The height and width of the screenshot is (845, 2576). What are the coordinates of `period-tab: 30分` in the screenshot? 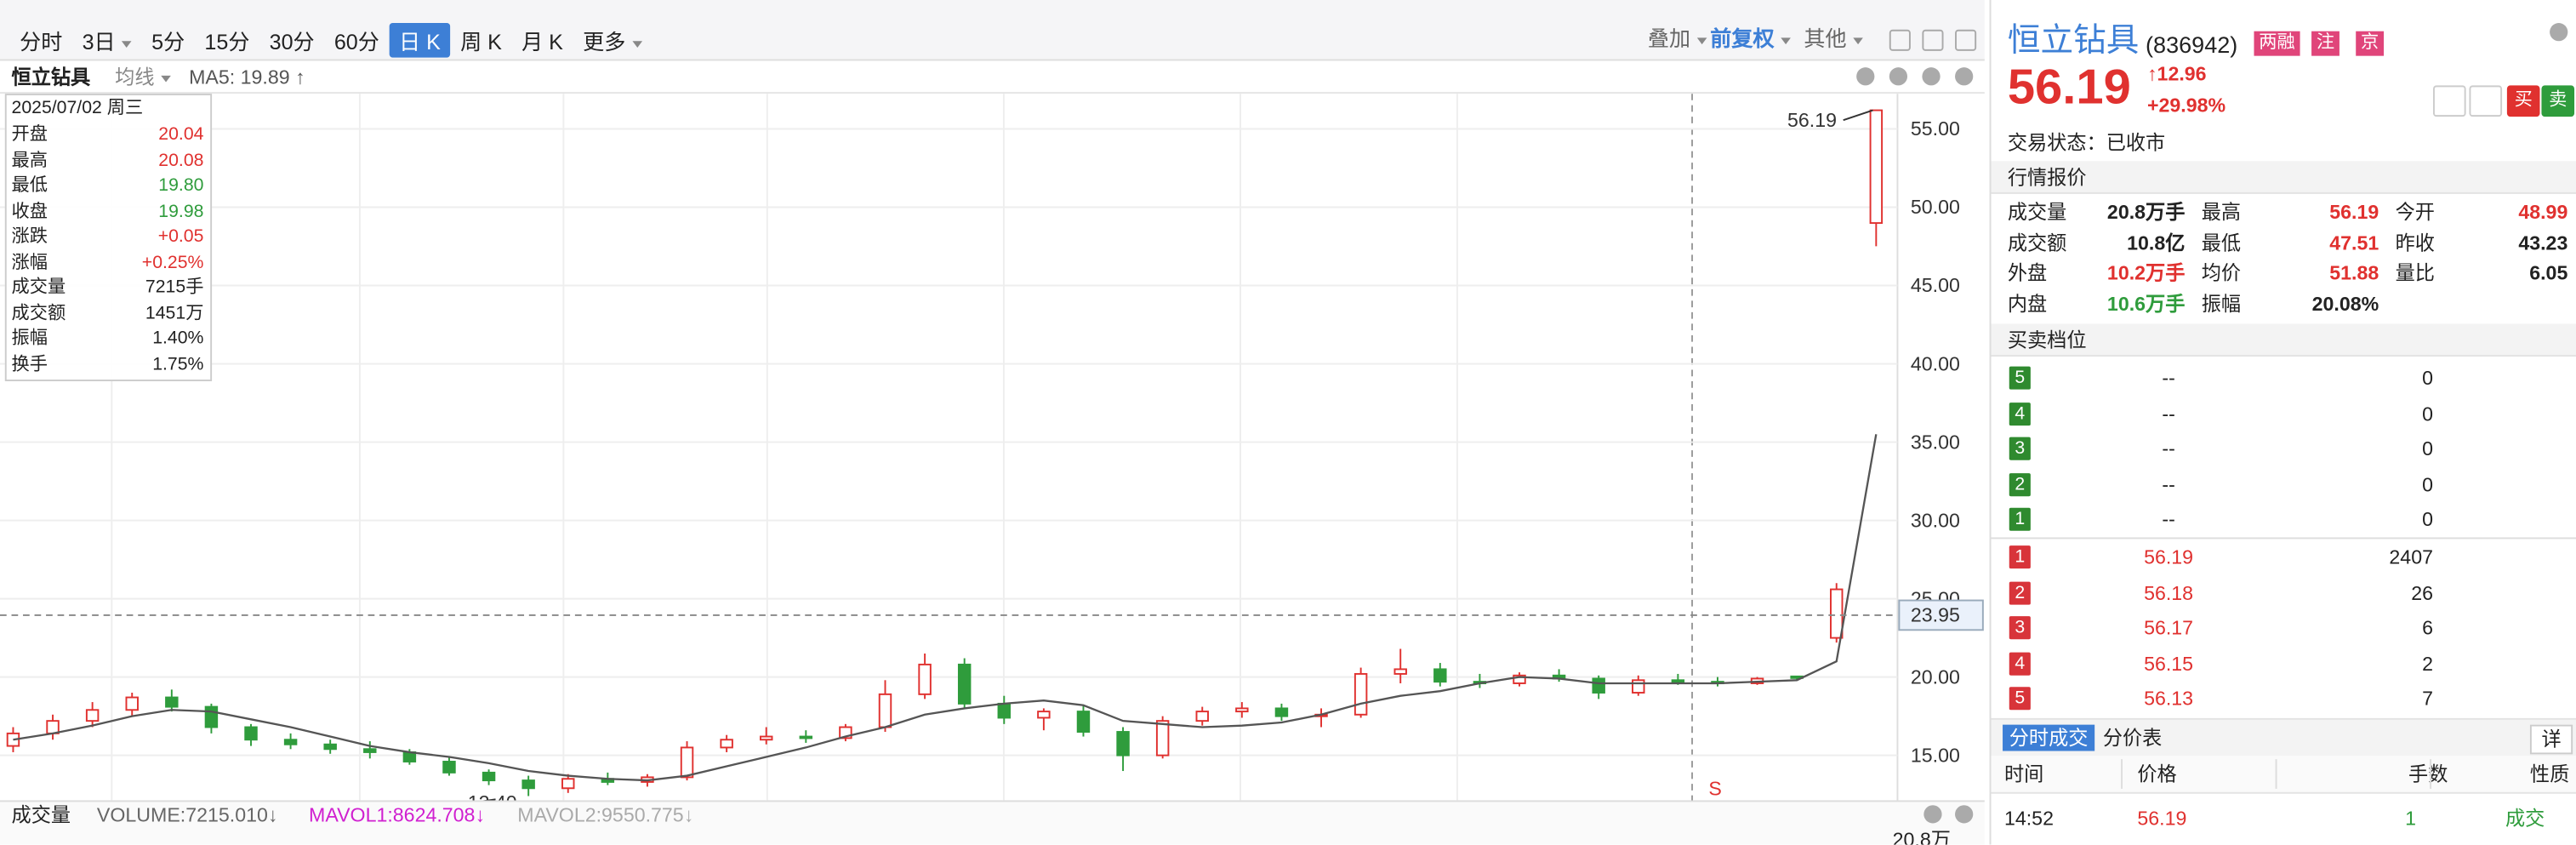 It's located at (292, 41).